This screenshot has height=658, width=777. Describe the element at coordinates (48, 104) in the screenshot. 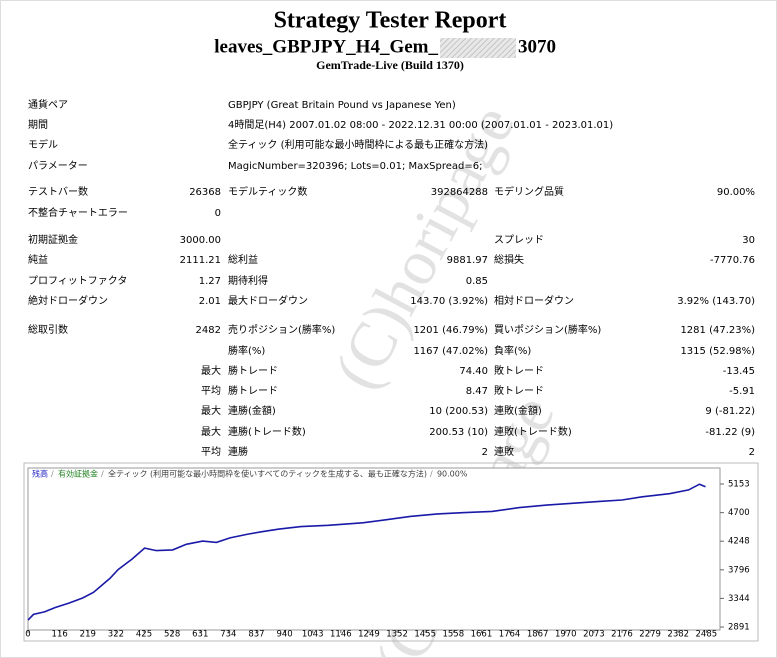

I see `cell-label: 通貨ペア` at that location.